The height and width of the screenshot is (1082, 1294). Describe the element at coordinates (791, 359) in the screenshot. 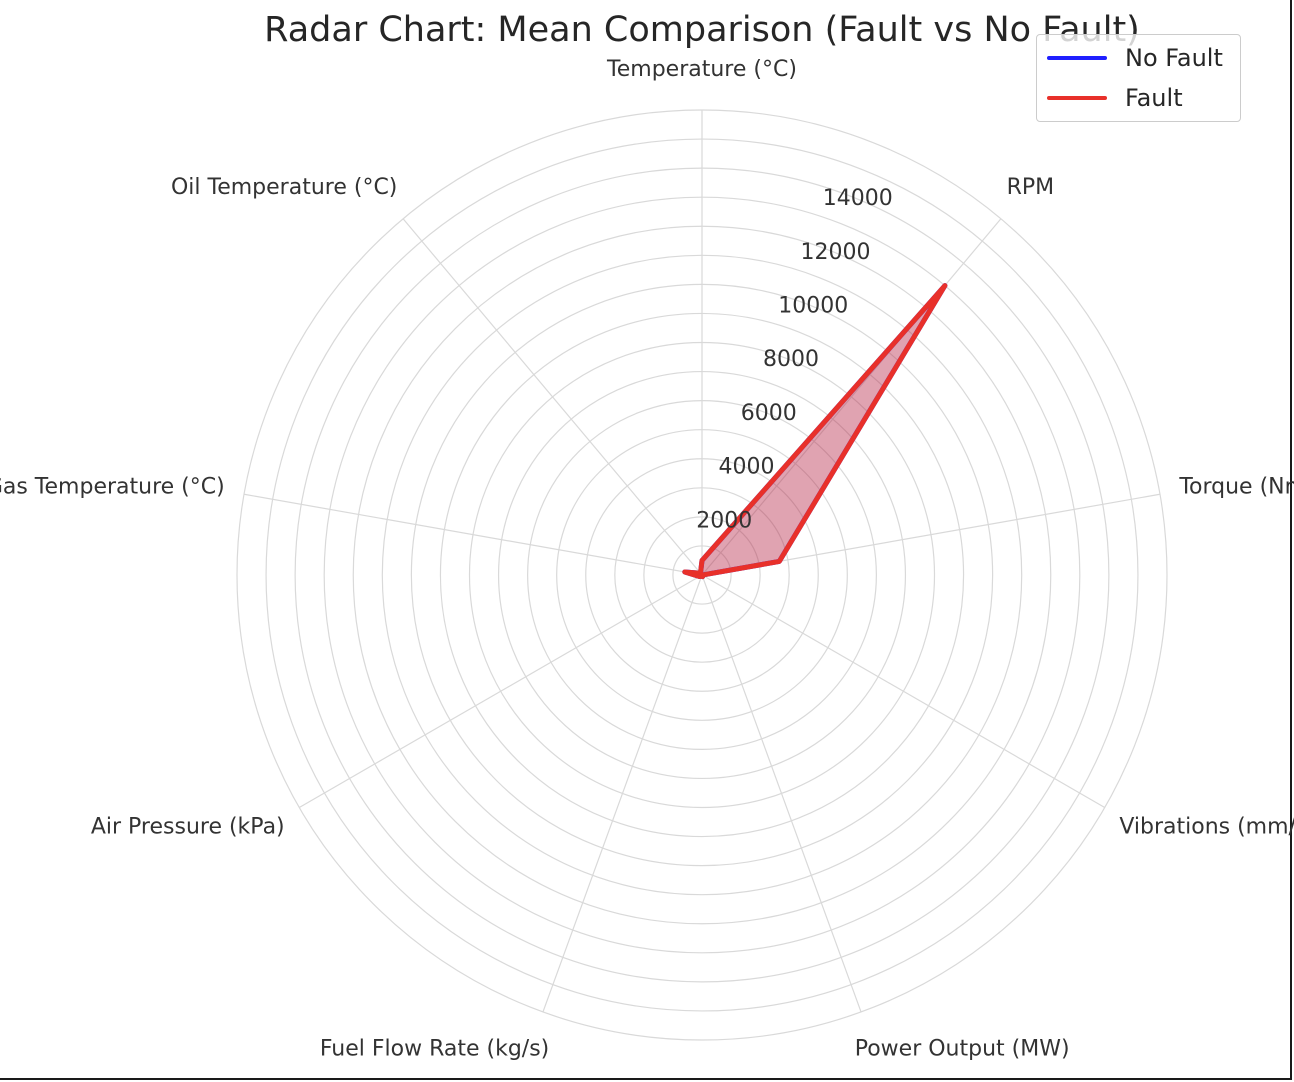

I see `r-tick-label: 8000` at that location.